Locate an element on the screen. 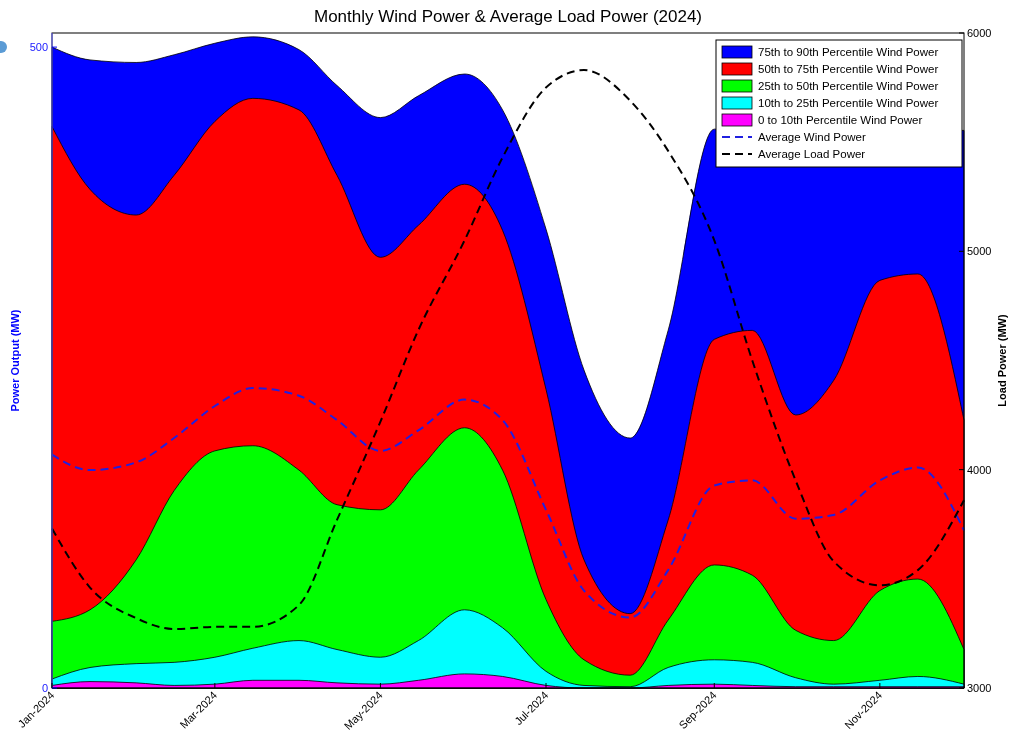 The width and height of the screenshot is (1021, 736). legend-label: 25th to 50th Percentile Wind Power is located at coordinates (848, 86).